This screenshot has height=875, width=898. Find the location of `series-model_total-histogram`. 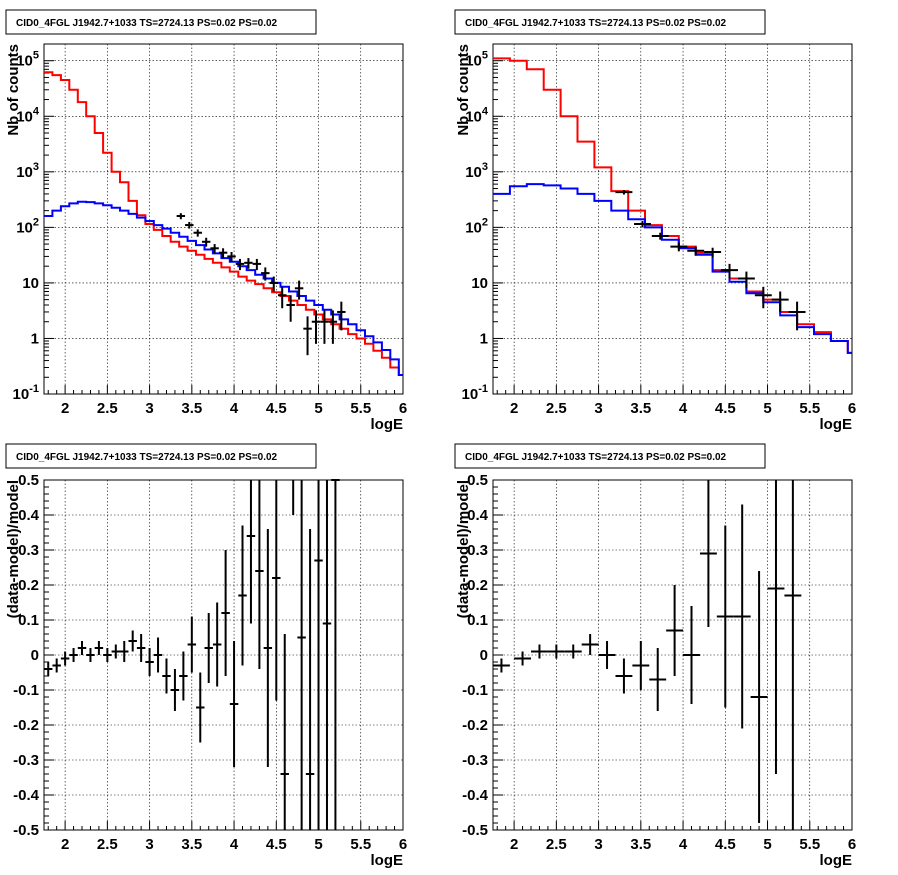

series-model_total-histogram is located at coordinates (223, 223).